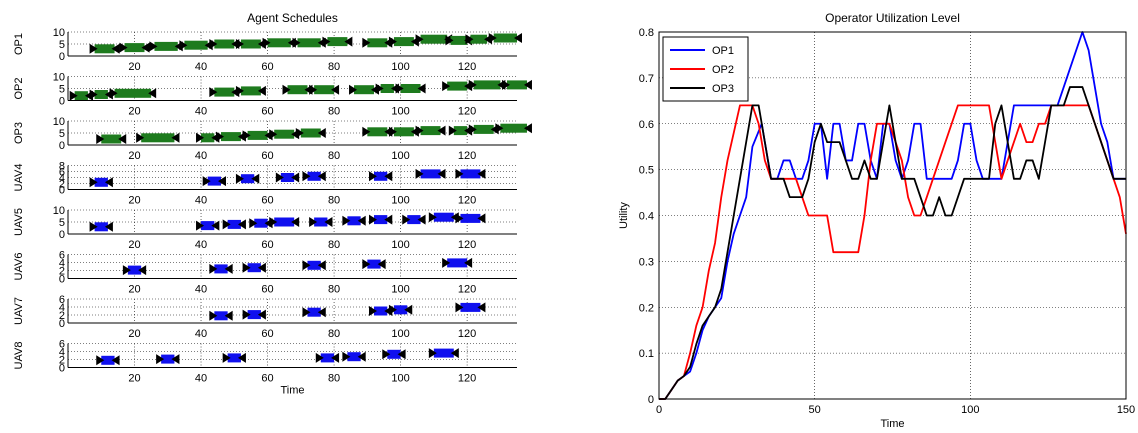 The width and height of the screenshot is (1138, 433). I want to click on row-y-tick-label: 4, so click(62, 179).